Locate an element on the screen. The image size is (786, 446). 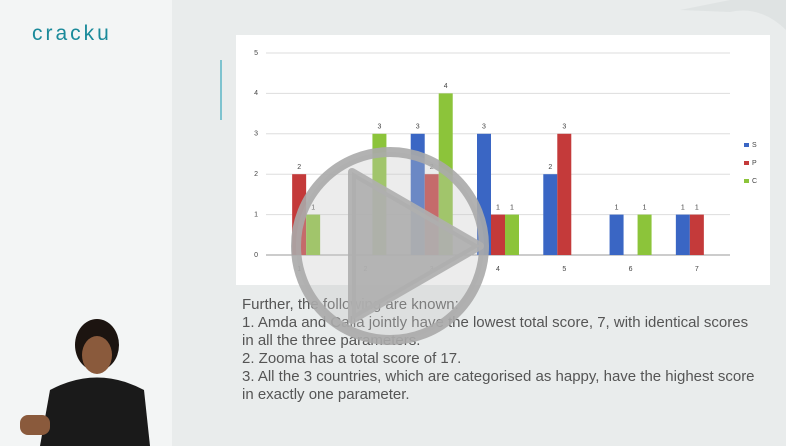
y-tick-label: 4 is located at coordinates (256, 93).